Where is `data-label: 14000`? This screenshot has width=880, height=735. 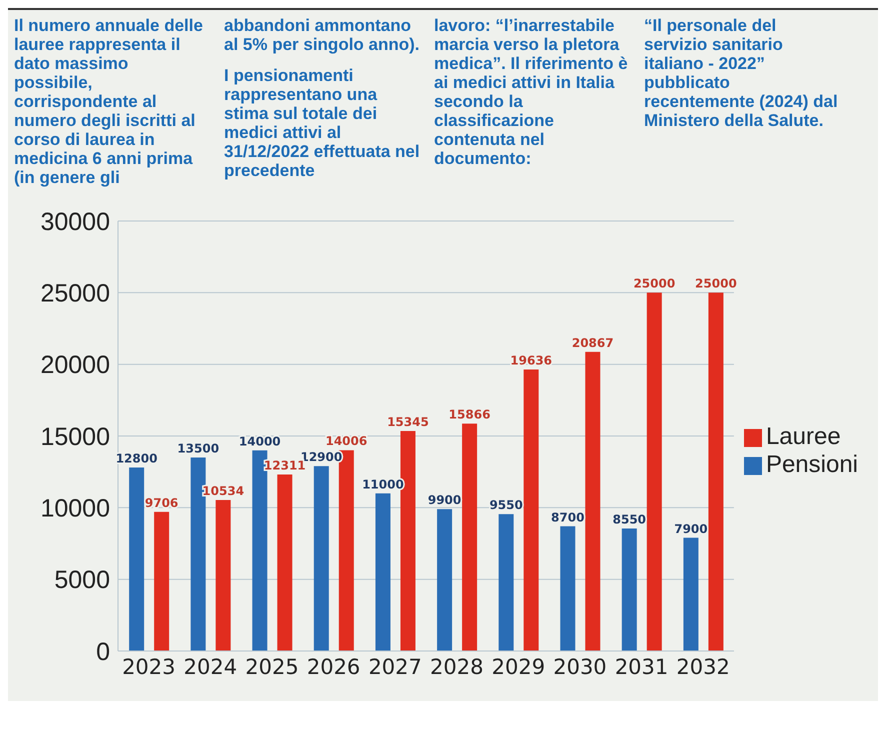
data-label: 14000 is located at coordinates (259, 441).